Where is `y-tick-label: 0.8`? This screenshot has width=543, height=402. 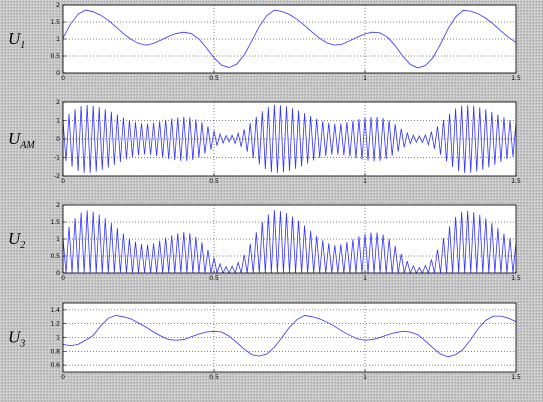 y-tick-label: 0.8 is located at coordinates (55, 351).